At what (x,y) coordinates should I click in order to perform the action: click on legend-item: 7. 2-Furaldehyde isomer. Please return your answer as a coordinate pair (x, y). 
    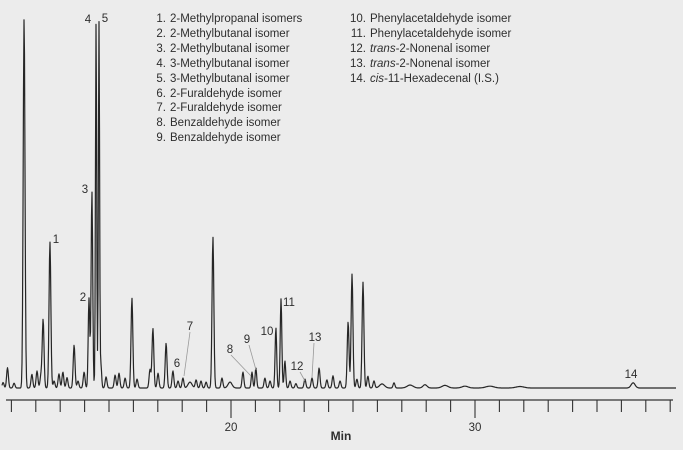
    Looking at the image, I should click on (224, 108).